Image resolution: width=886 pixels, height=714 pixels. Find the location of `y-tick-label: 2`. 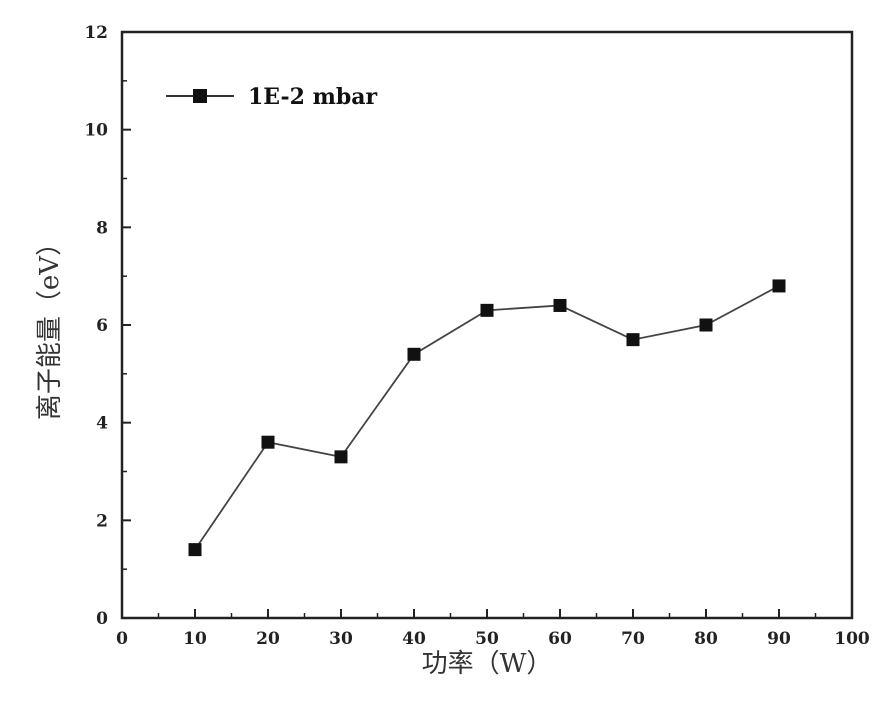

y-tick-label: 2 is located at coordinates (102, 521).